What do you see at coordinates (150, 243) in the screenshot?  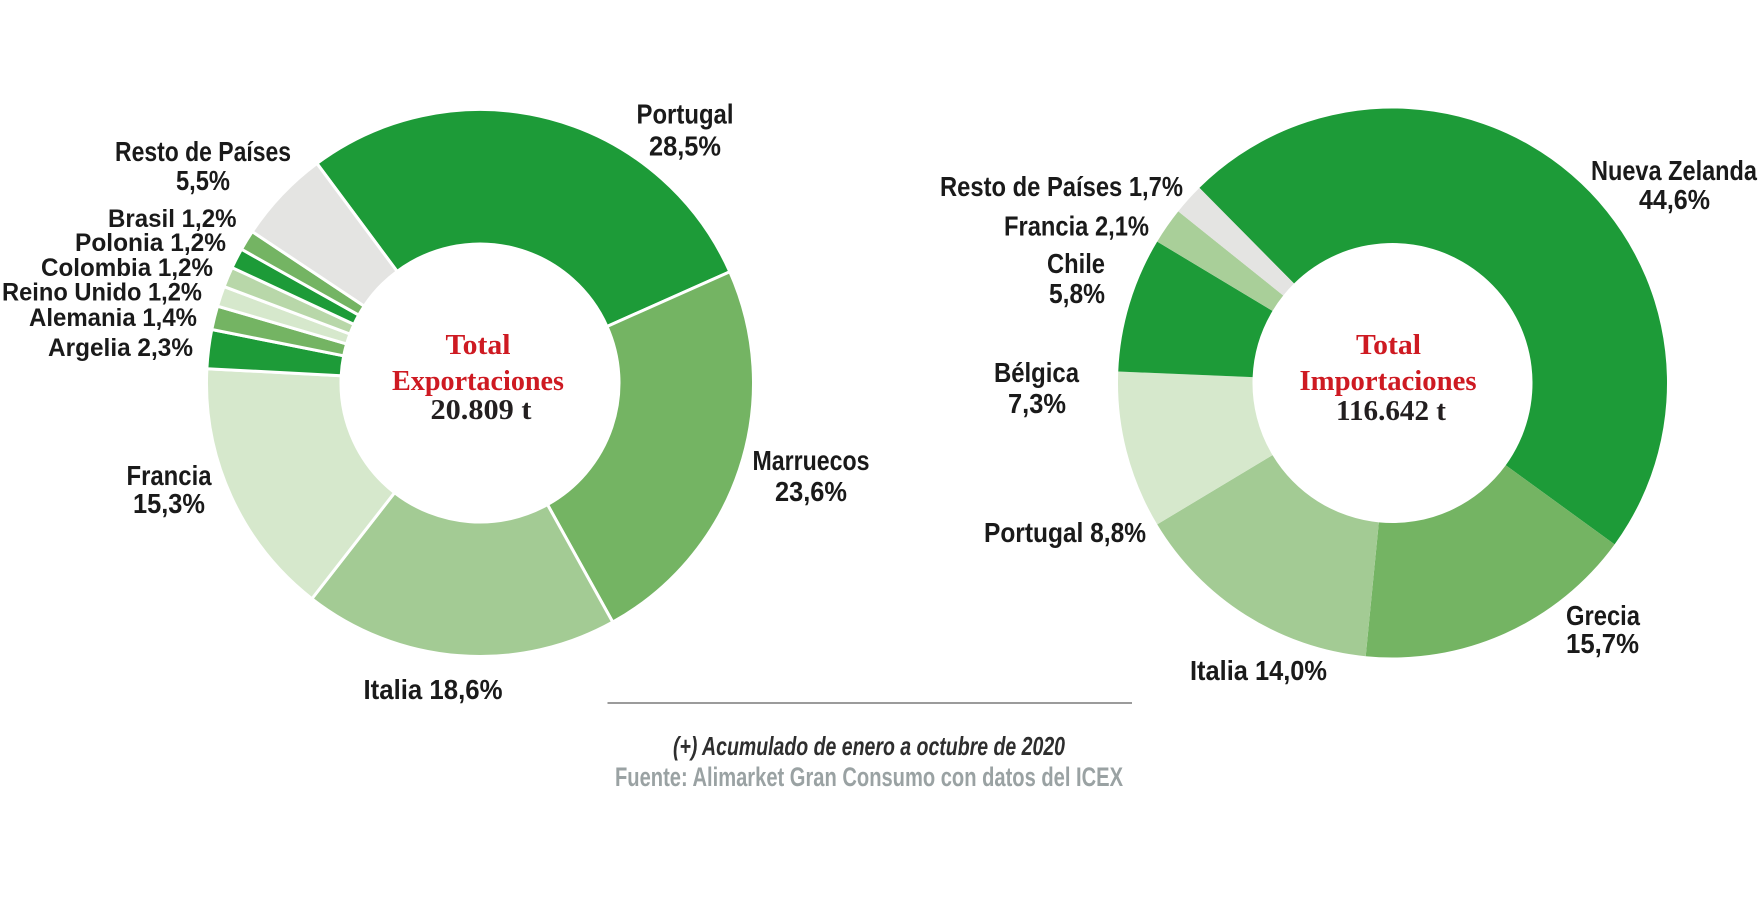 I see `svg-text: Polonia 1,2%` at bounding box center [150, 243].